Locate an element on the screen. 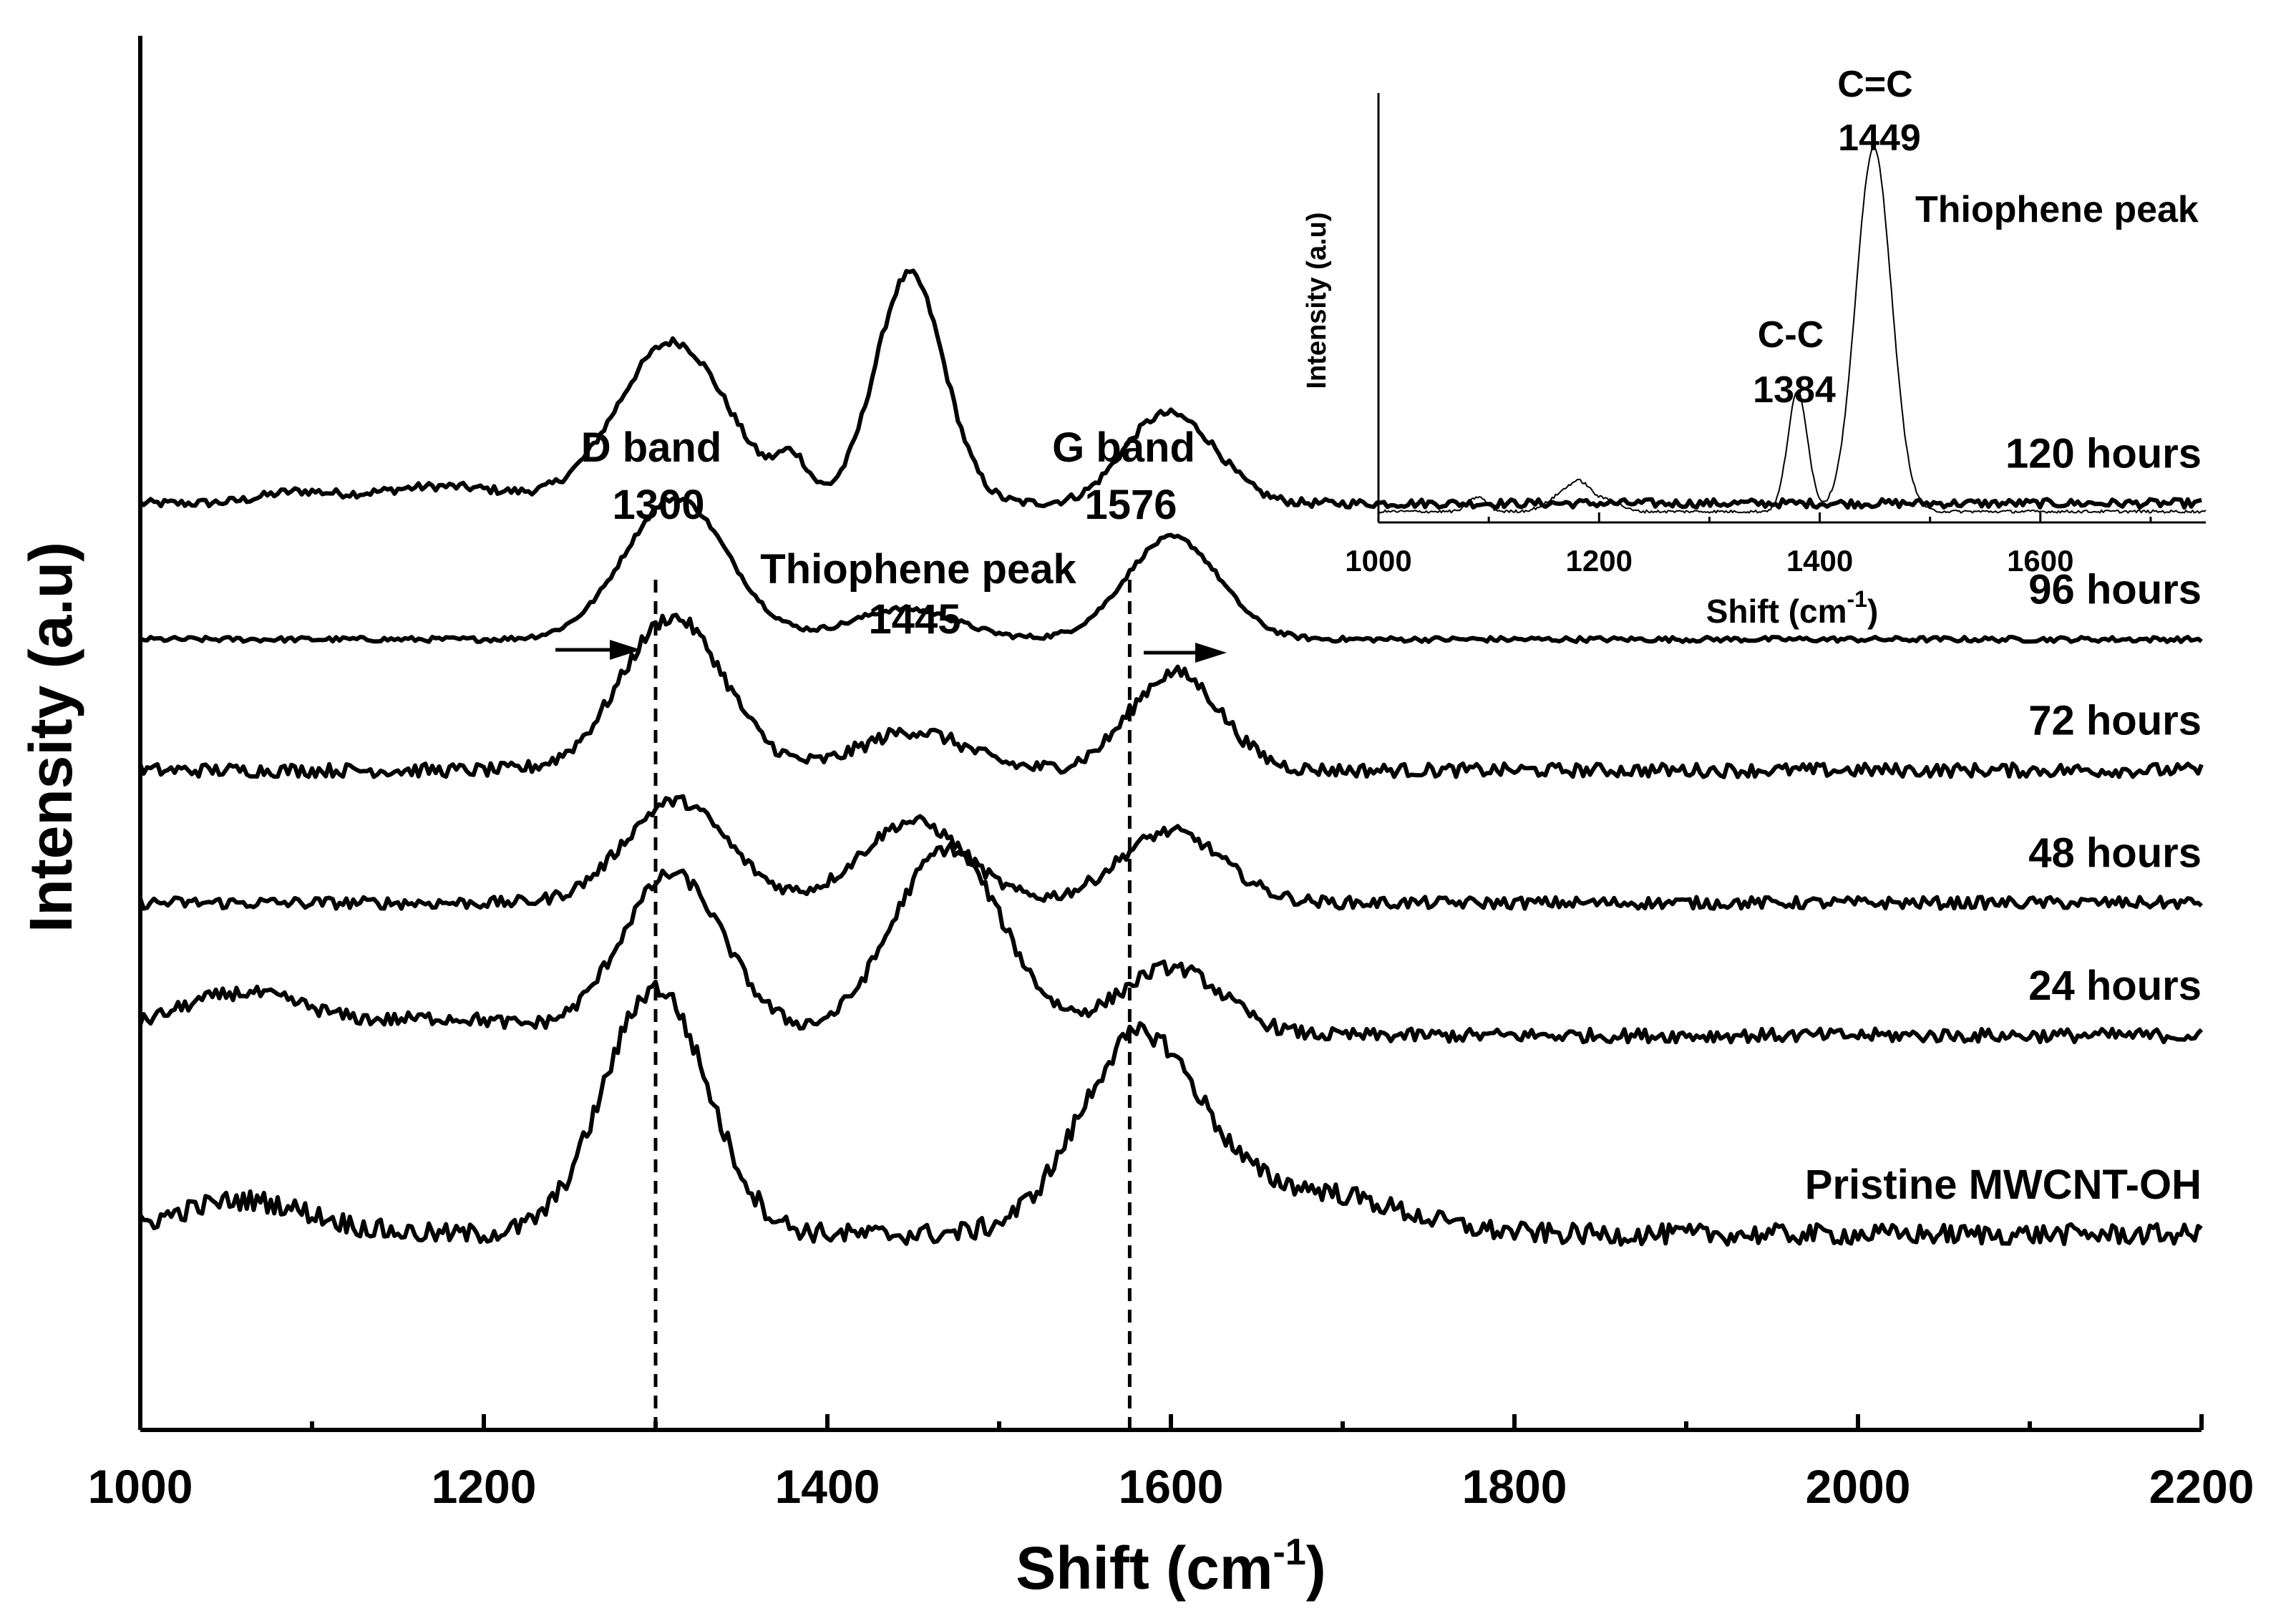 The image size is (2296, 1621). g-band-value: 1576 is located at coordinates (1131, 505).